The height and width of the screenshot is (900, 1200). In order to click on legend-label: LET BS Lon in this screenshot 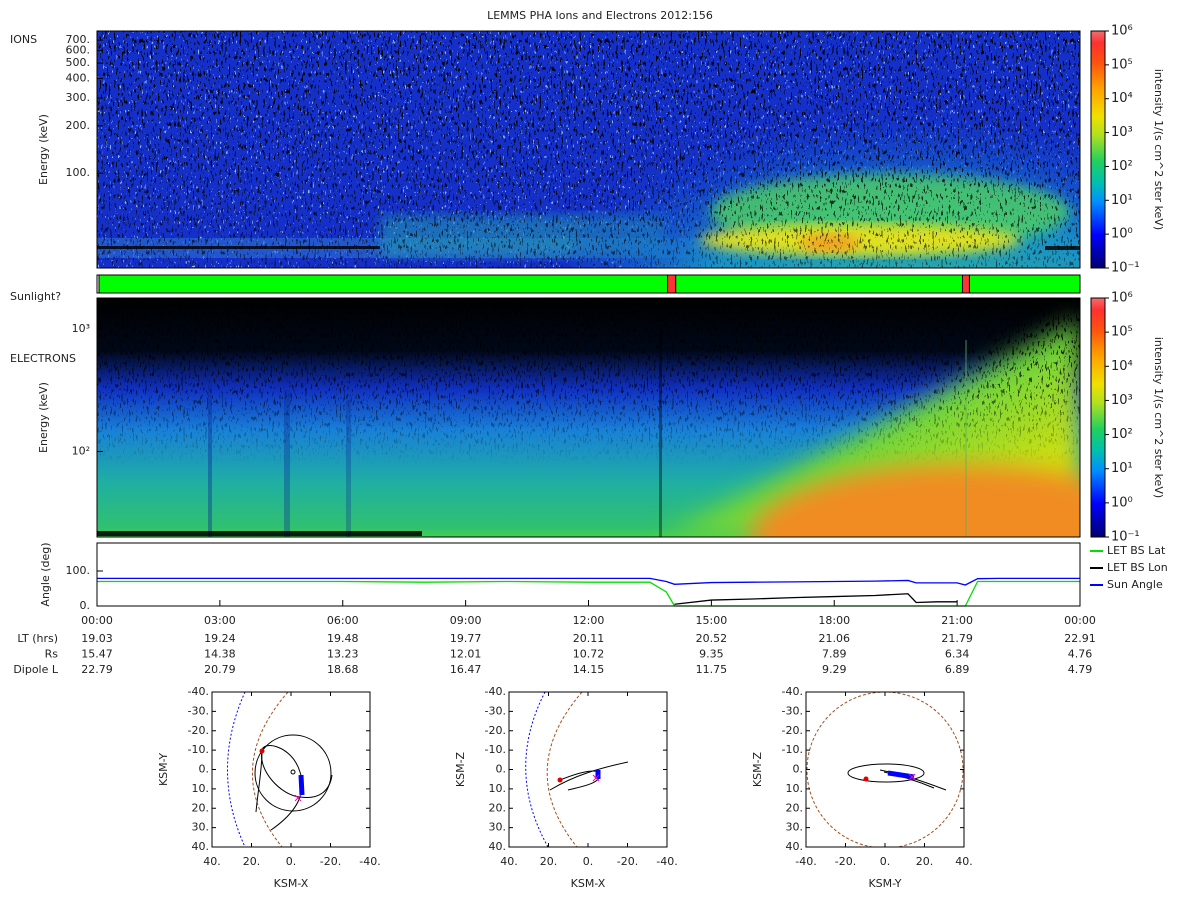, I will do `click(1137, 567)`.